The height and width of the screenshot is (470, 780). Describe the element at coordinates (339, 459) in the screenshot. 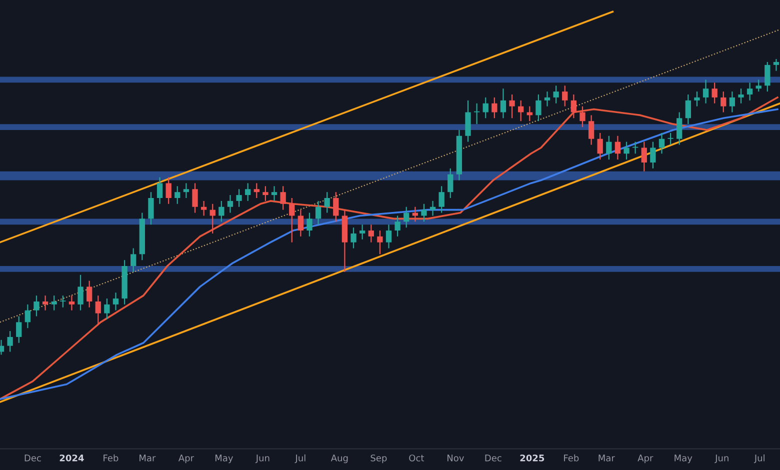

I see `x-tick-label: Aug` at that location.